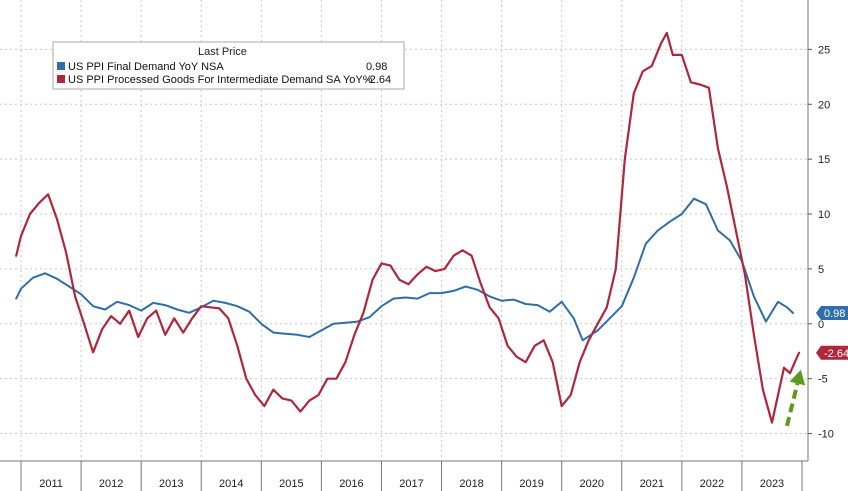 Image resolution: width=848 pixels, height=491 pixels. I want to click on trend-arrow-annotation, so click(795, 398).